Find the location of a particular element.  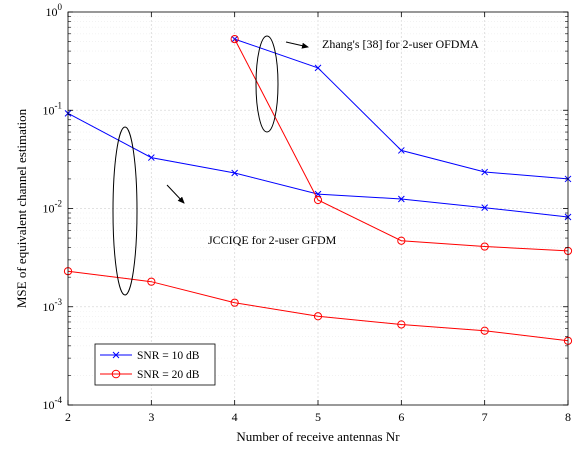

x-tick-label: 6 is located at coordinates (401, 417).